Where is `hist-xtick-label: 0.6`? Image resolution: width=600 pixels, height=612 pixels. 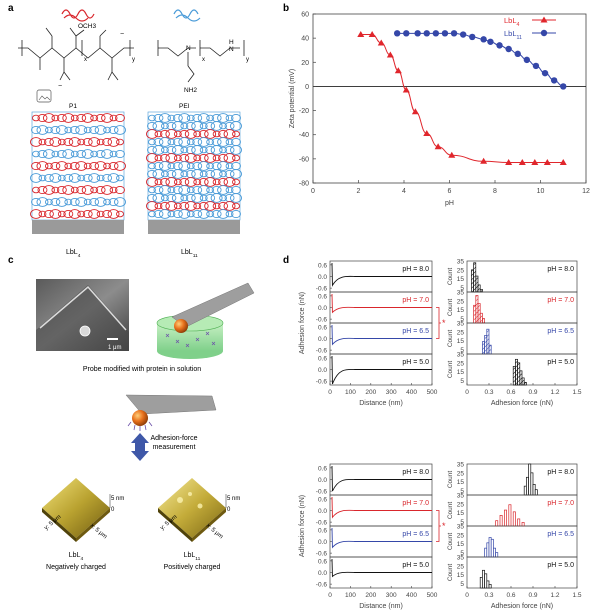 hist-xtick-label: 0.6 is located at coordinates (510, 595).